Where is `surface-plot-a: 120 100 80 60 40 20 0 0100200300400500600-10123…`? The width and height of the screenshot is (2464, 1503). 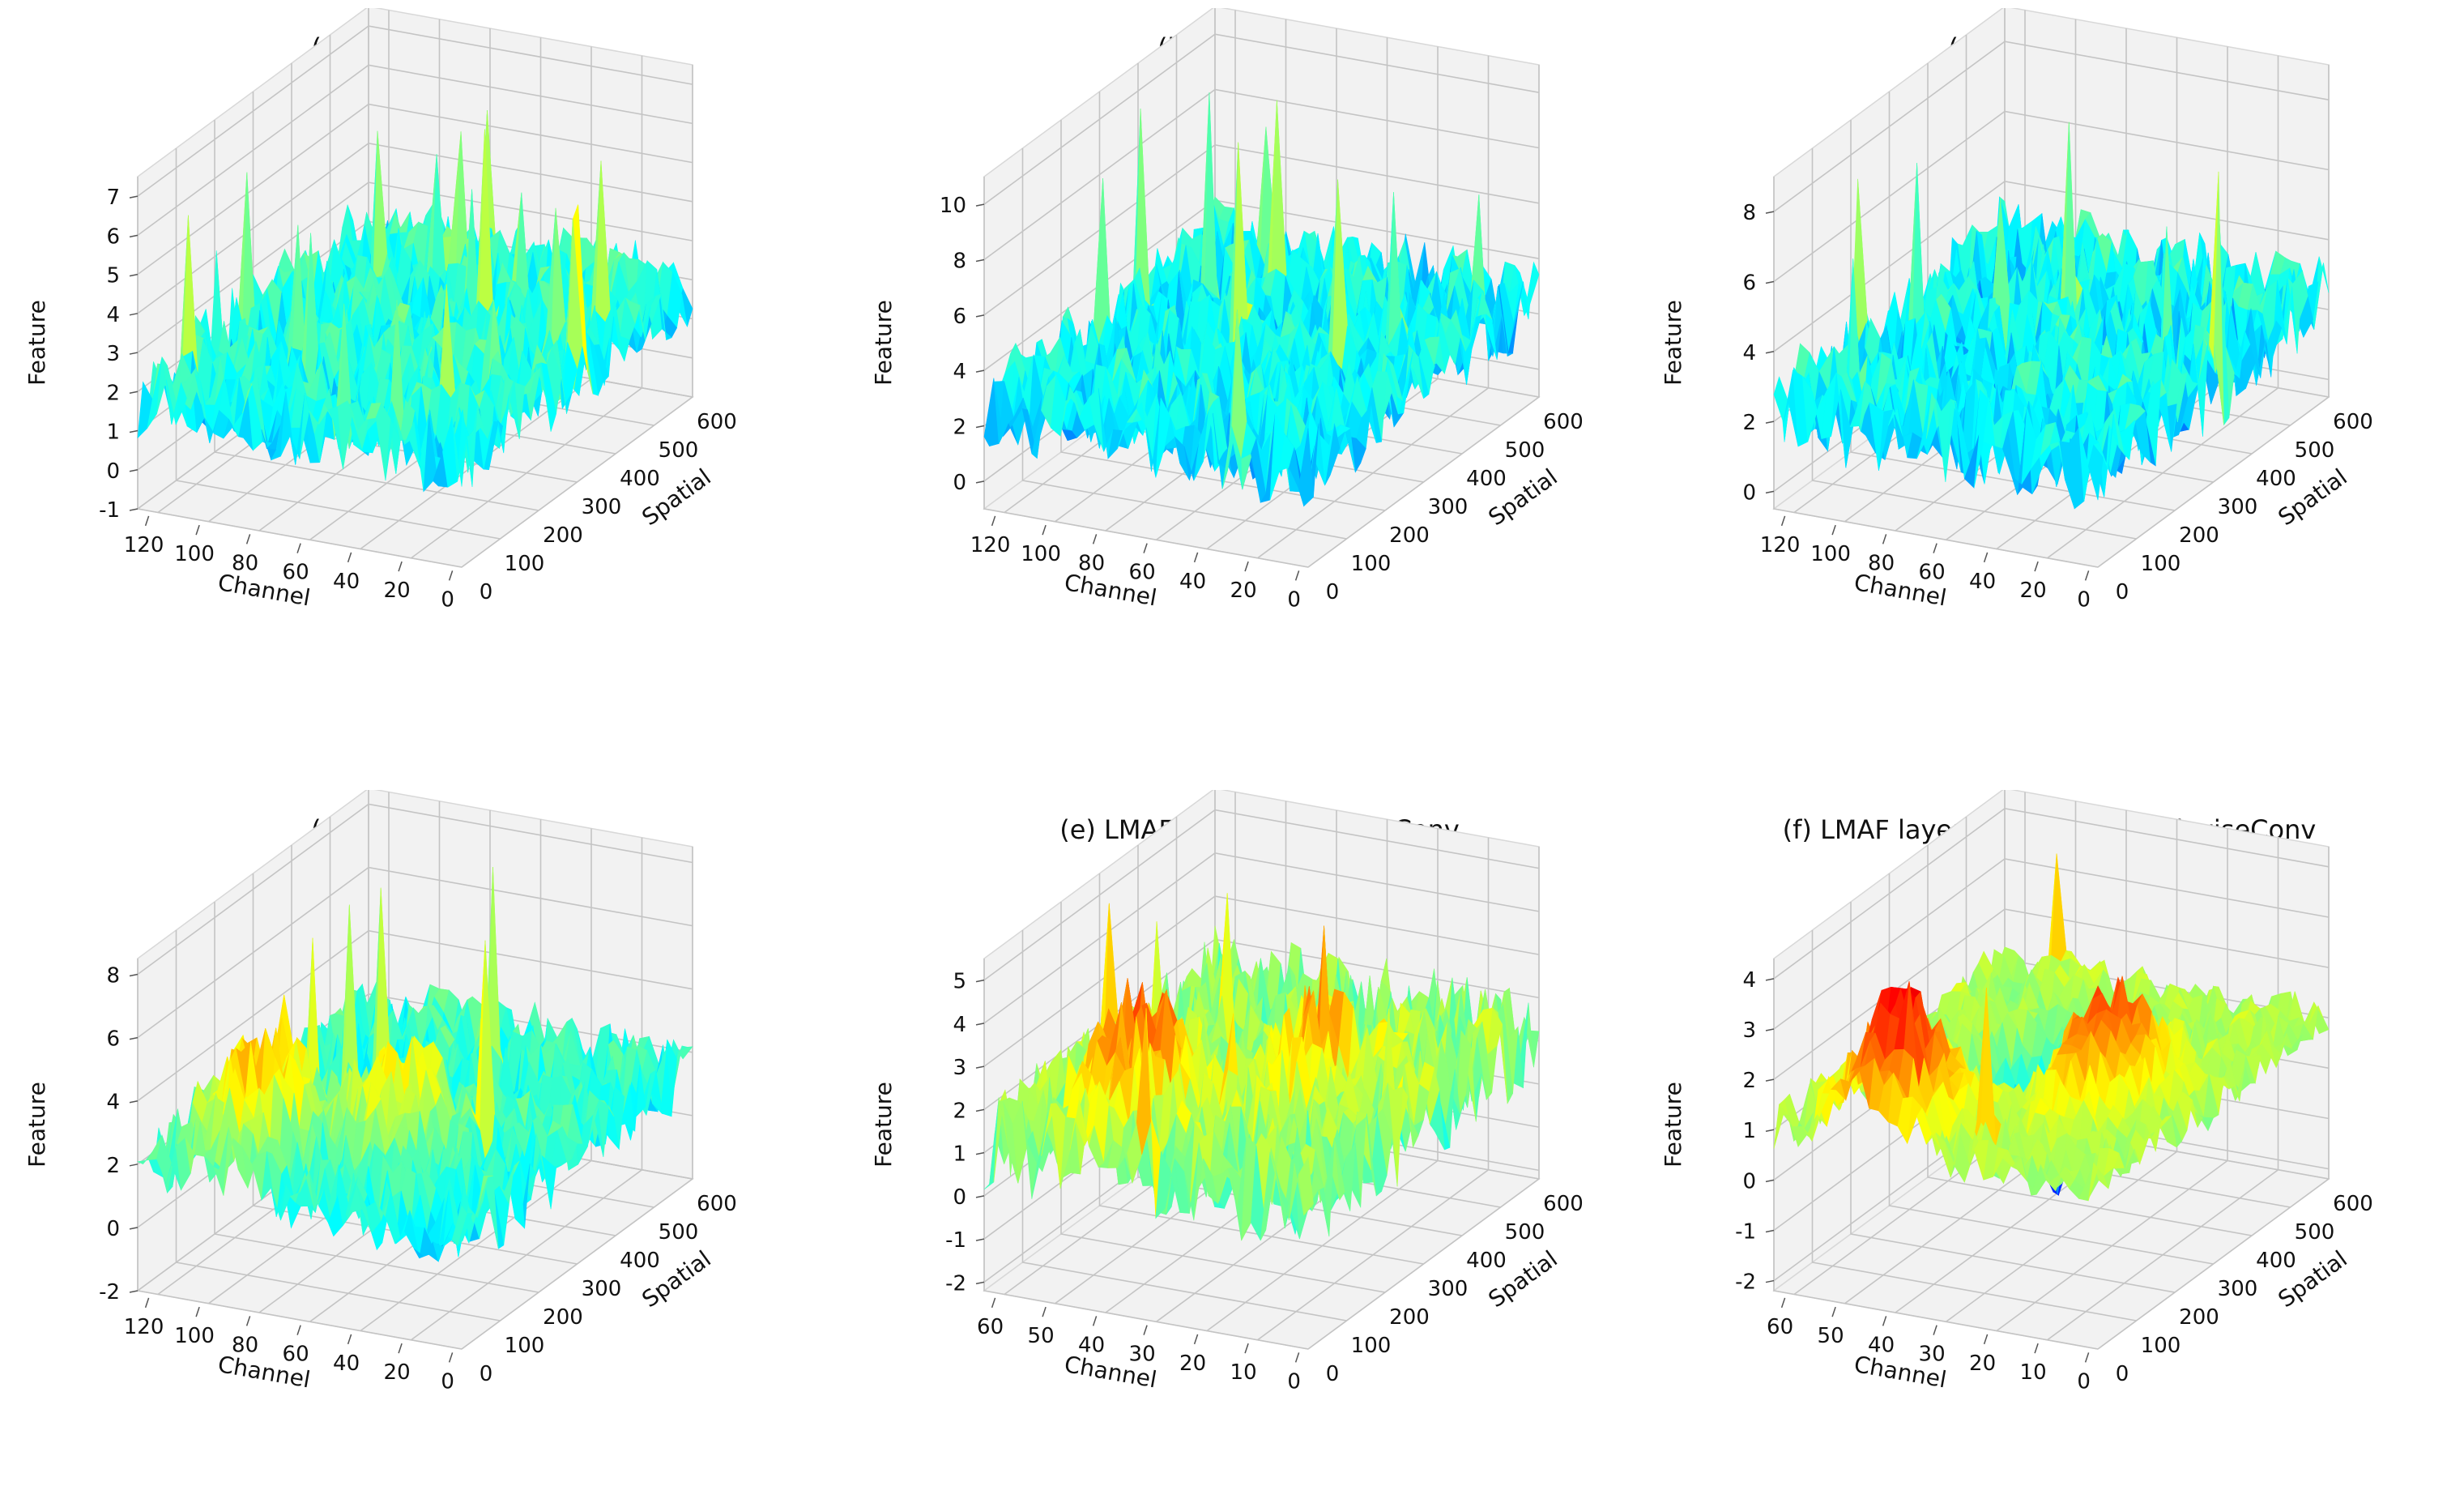
surface-plot-a: 120 100 80 60 40 20 0 0100200300400500600-10123… is located at coordinates (380, 310).